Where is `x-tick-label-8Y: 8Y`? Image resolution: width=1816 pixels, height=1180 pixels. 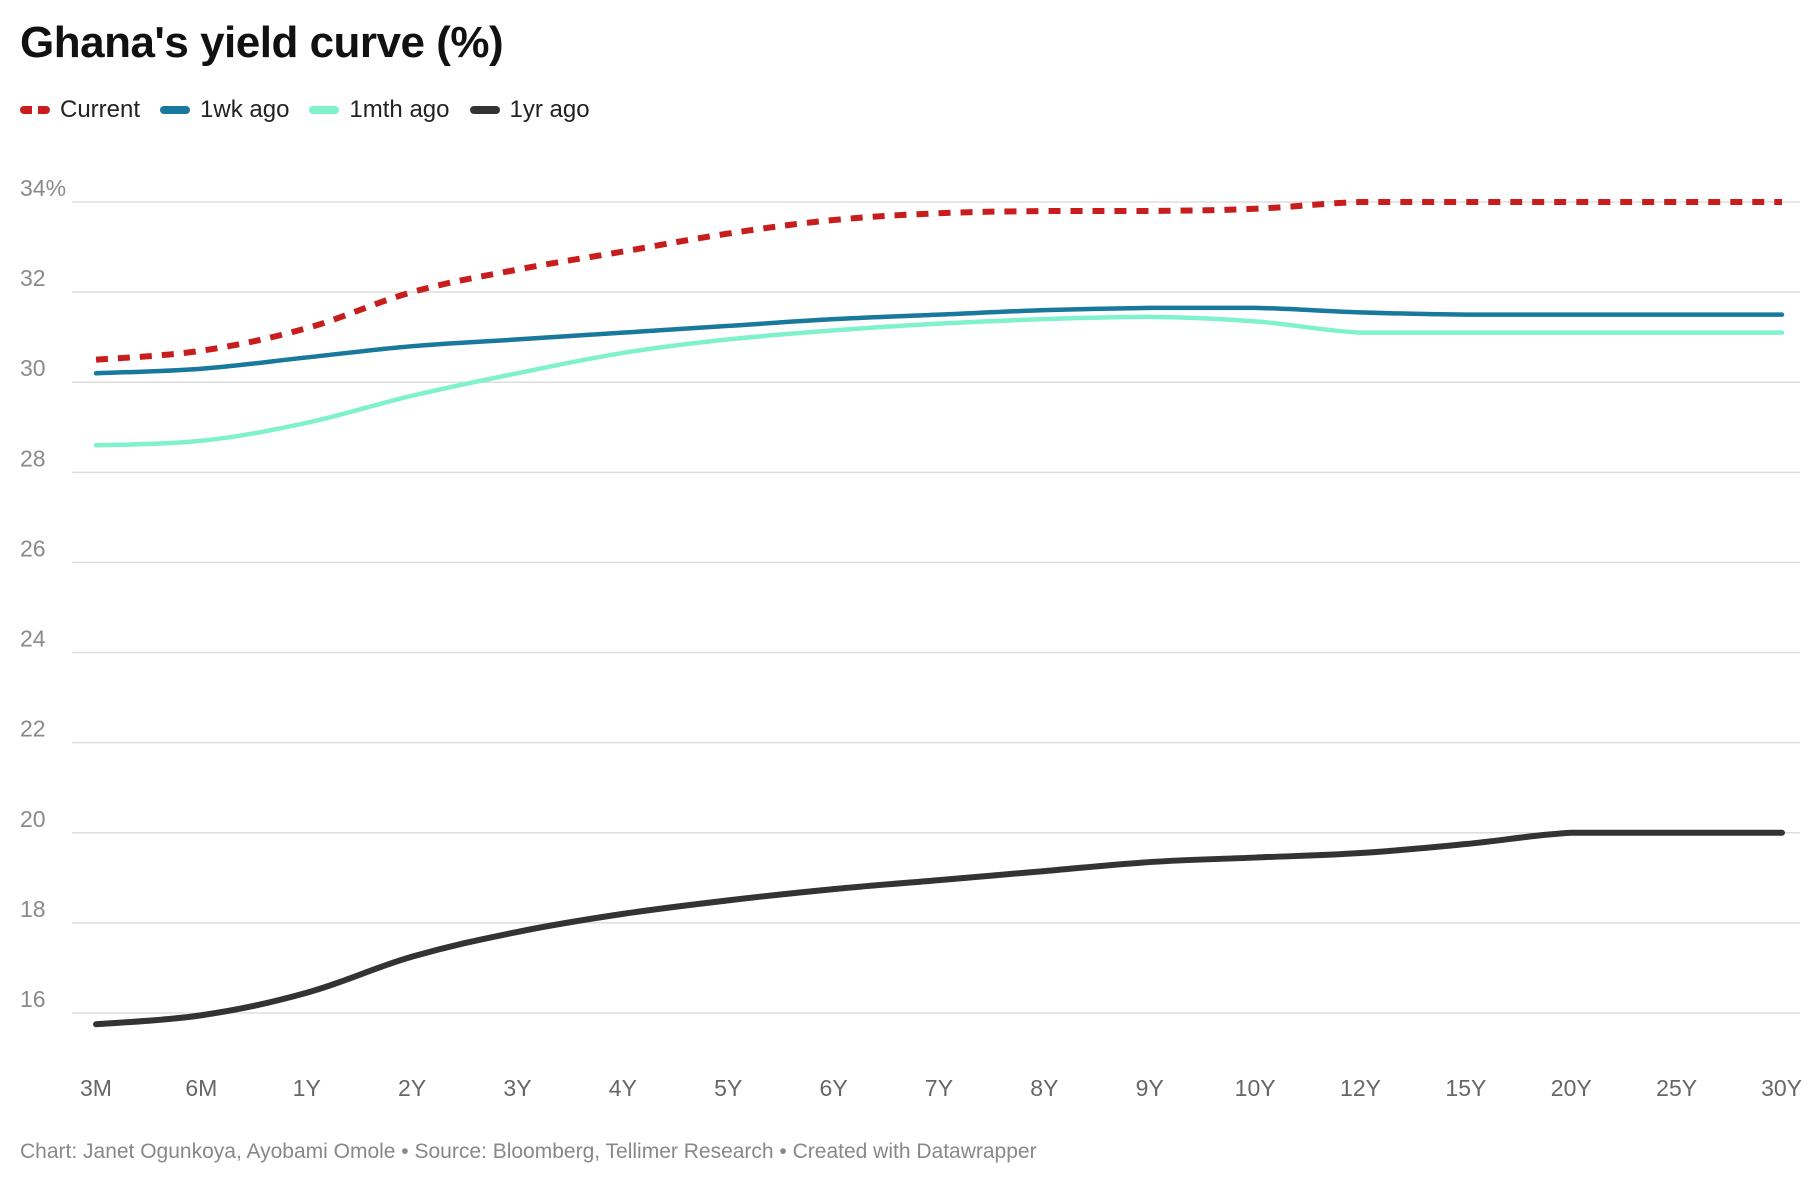
x-tick-label-8Y: 8Y is located at coordinates (1044, 1088).